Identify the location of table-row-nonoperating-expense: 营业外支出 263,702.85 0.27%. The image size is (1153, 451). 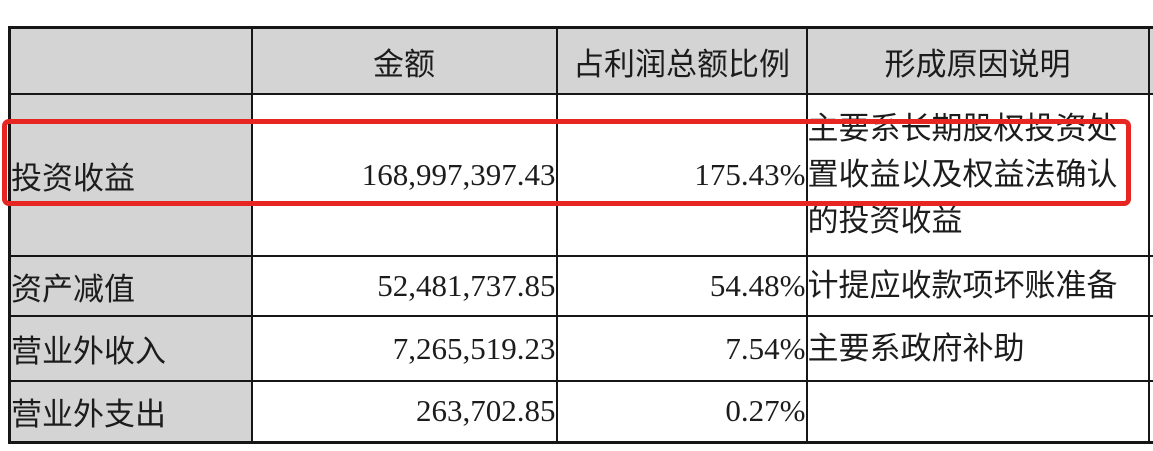
(580, 411).